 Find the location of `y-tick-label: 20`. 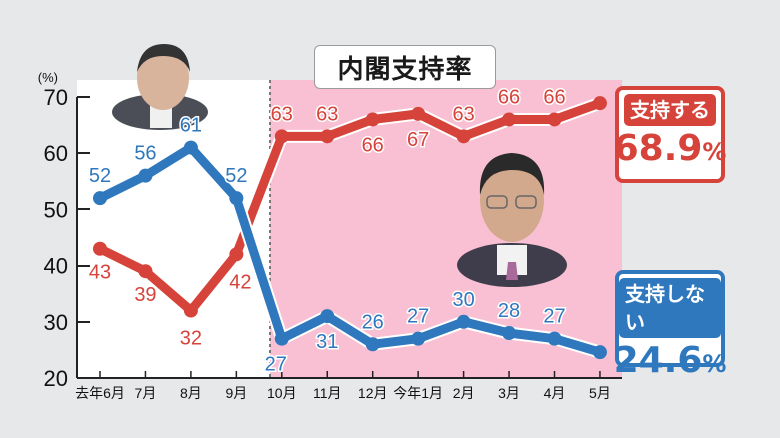

y-tick-label: 20 is located at coordinates (56, 378).